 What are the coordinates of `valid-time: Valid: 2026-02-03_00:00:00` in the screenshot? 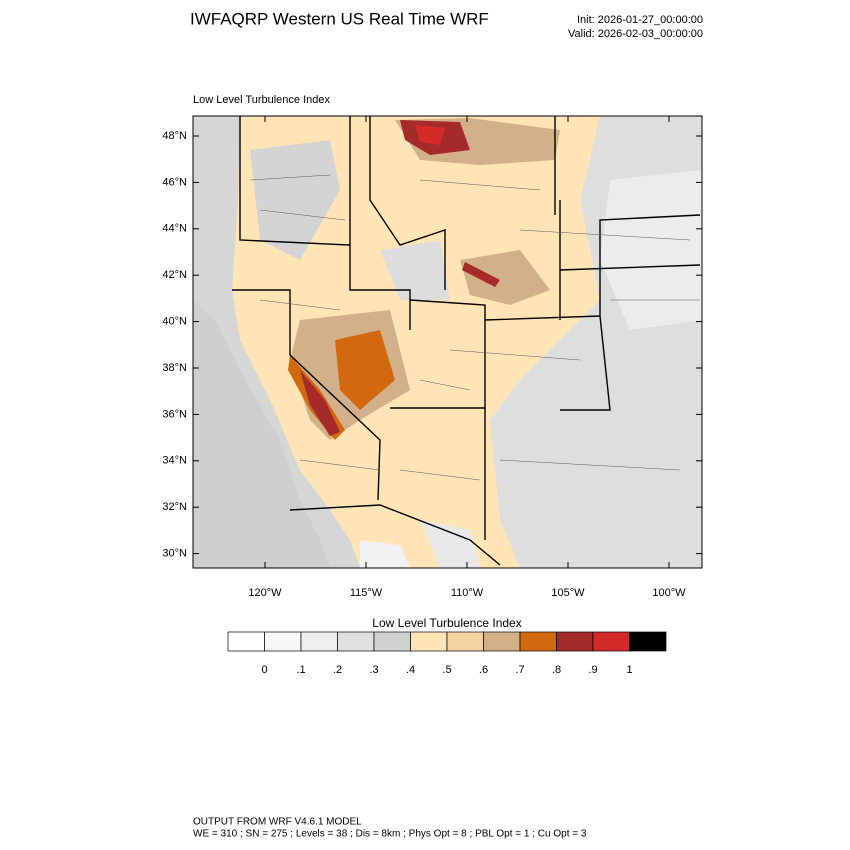 It's located at (635, 34).